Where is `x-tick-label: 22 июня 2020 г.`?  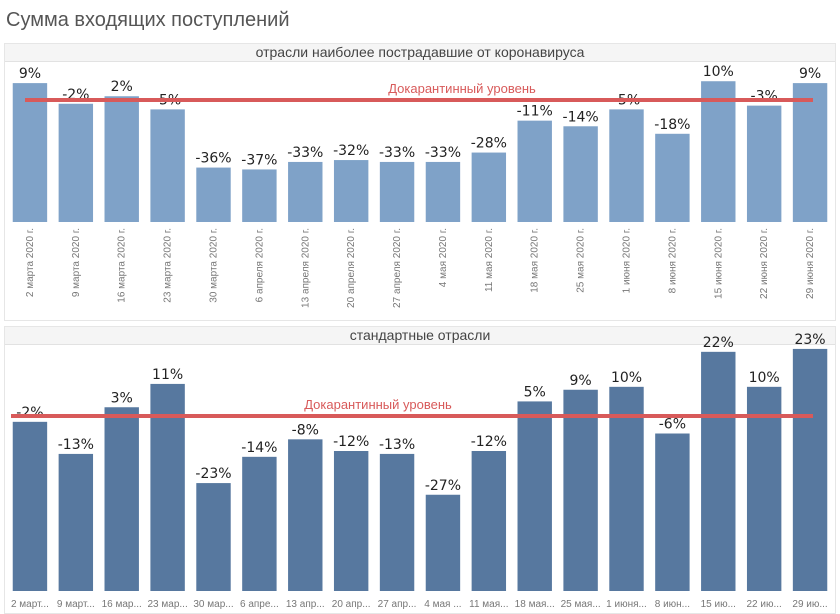 x-tick-label: 22 июня 2020 г. is located at coordinates (764, 263).